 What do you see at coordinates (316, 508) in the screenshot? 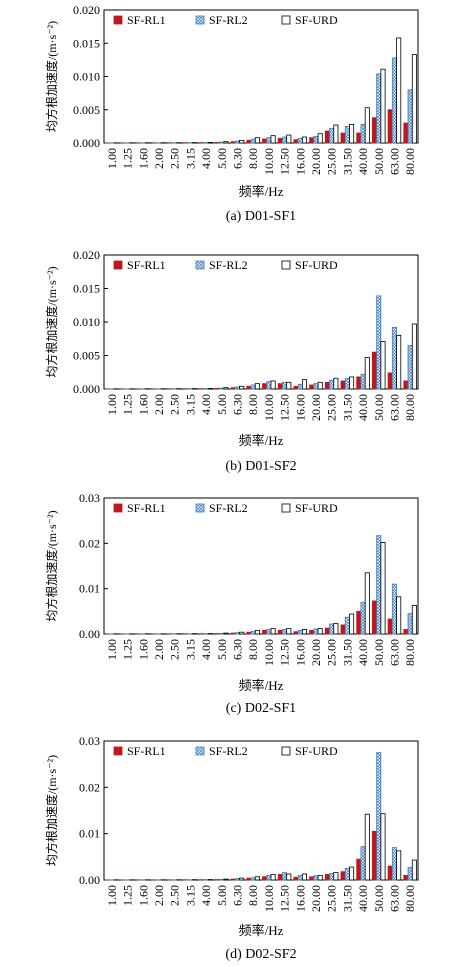
I see `legend-label: SF-URD` at bounding box center [316, 508].